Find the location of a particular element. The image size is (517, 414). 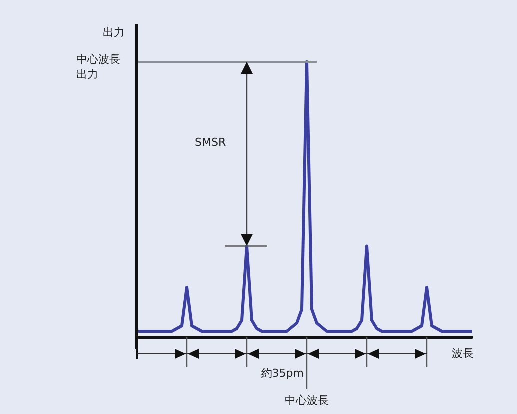

text: 約35pm is located at coordinates (282, 374).